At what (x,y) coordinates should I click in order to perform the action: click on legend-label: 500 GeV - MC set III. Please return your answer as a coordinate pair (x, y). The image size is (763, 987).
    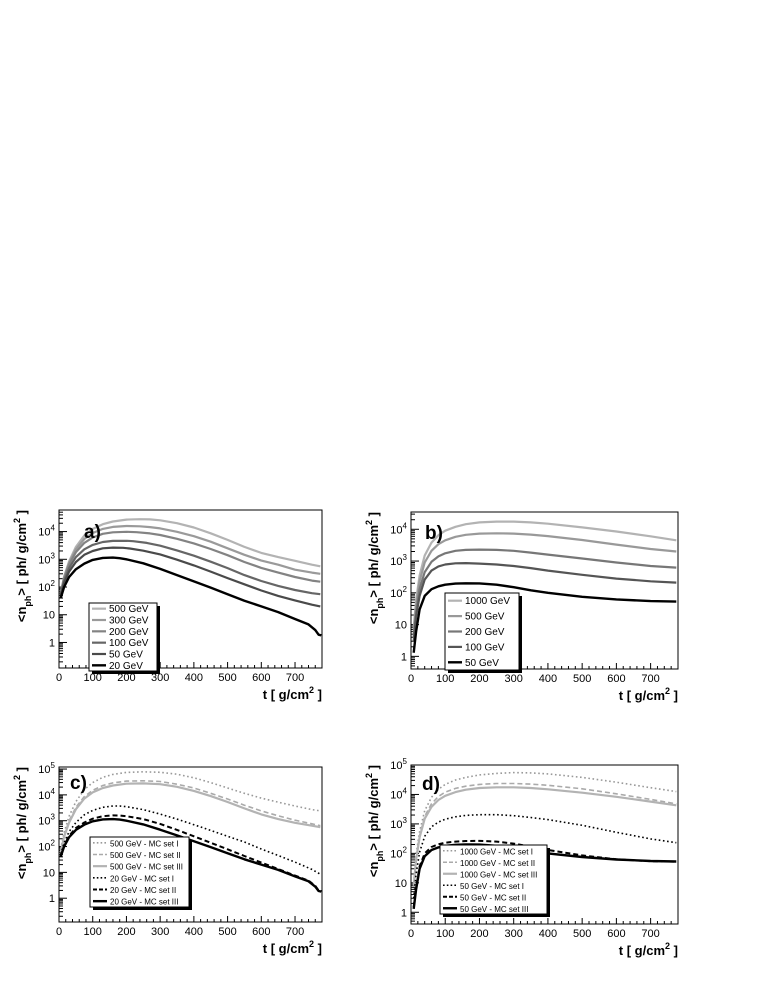
    Looking at the image, I should click on (146, 867).